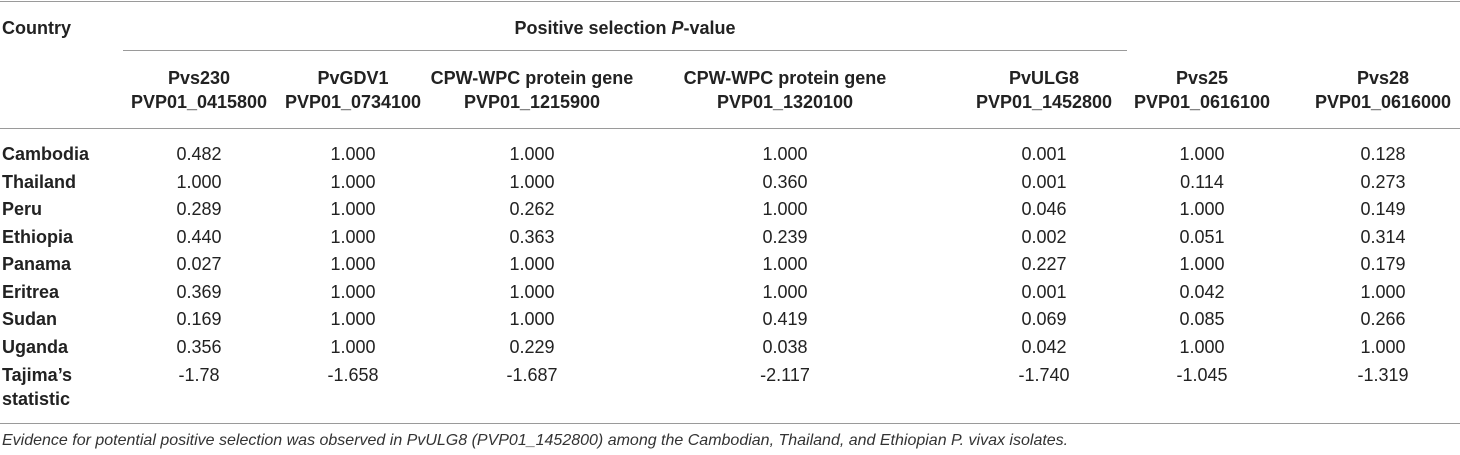 The width and height of the screenshot is (1460, 455). What do you see at coordinates (37, 264) in the screenshot?
I see `row-country-label: Panama` at bounding box center [37, 264].